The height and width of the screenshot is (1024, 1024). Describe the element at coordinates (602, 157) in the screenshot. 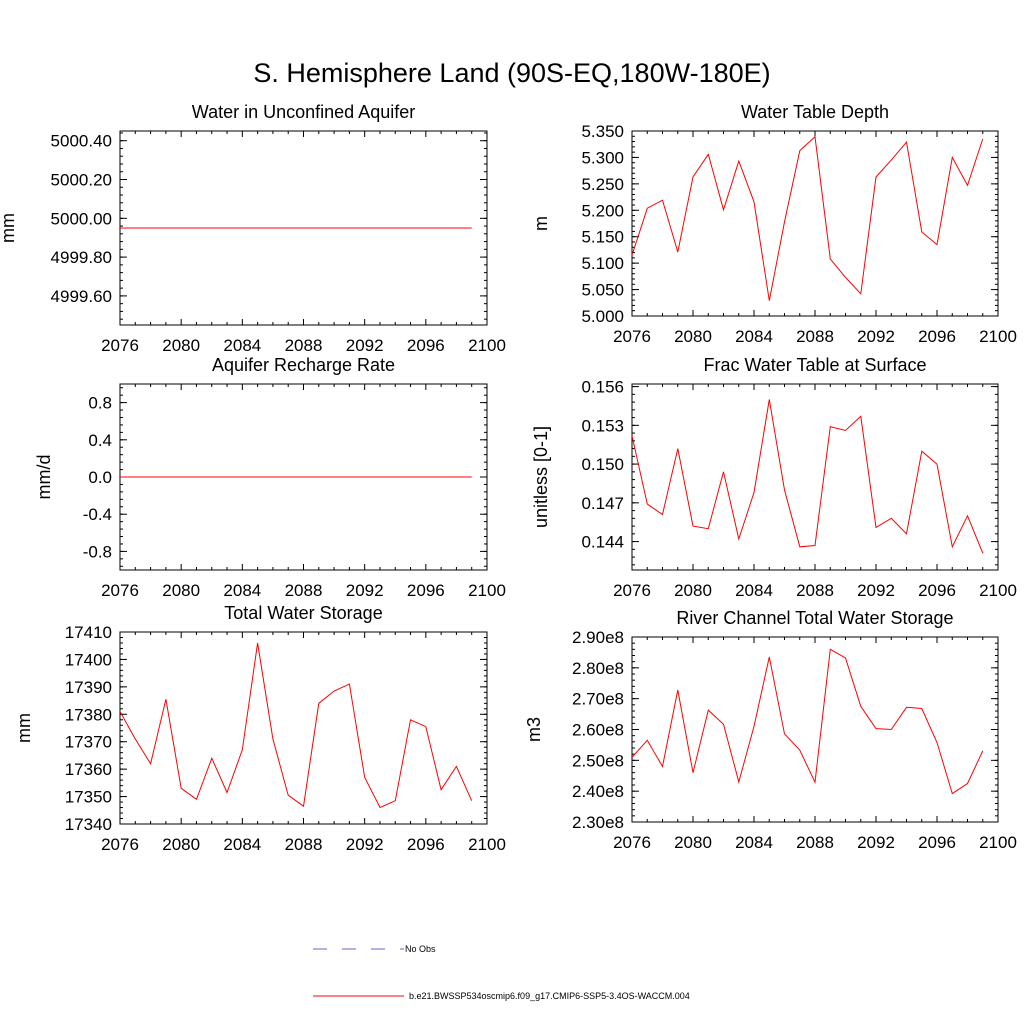

I see `panel-water-table-depth-ytick-label: 5.300` at that location.